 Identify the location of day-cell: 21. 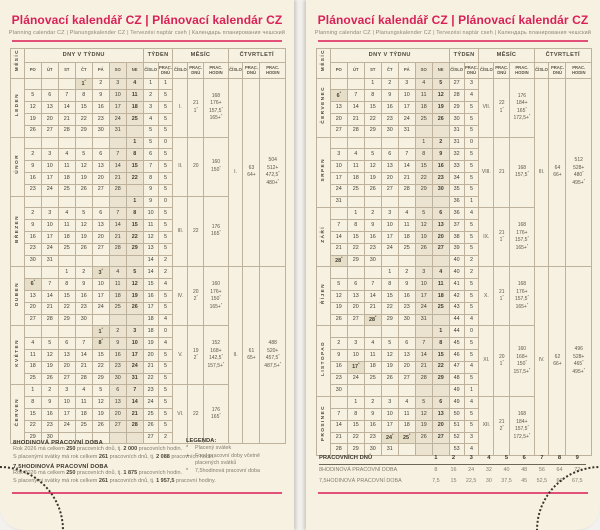
(66, 119).